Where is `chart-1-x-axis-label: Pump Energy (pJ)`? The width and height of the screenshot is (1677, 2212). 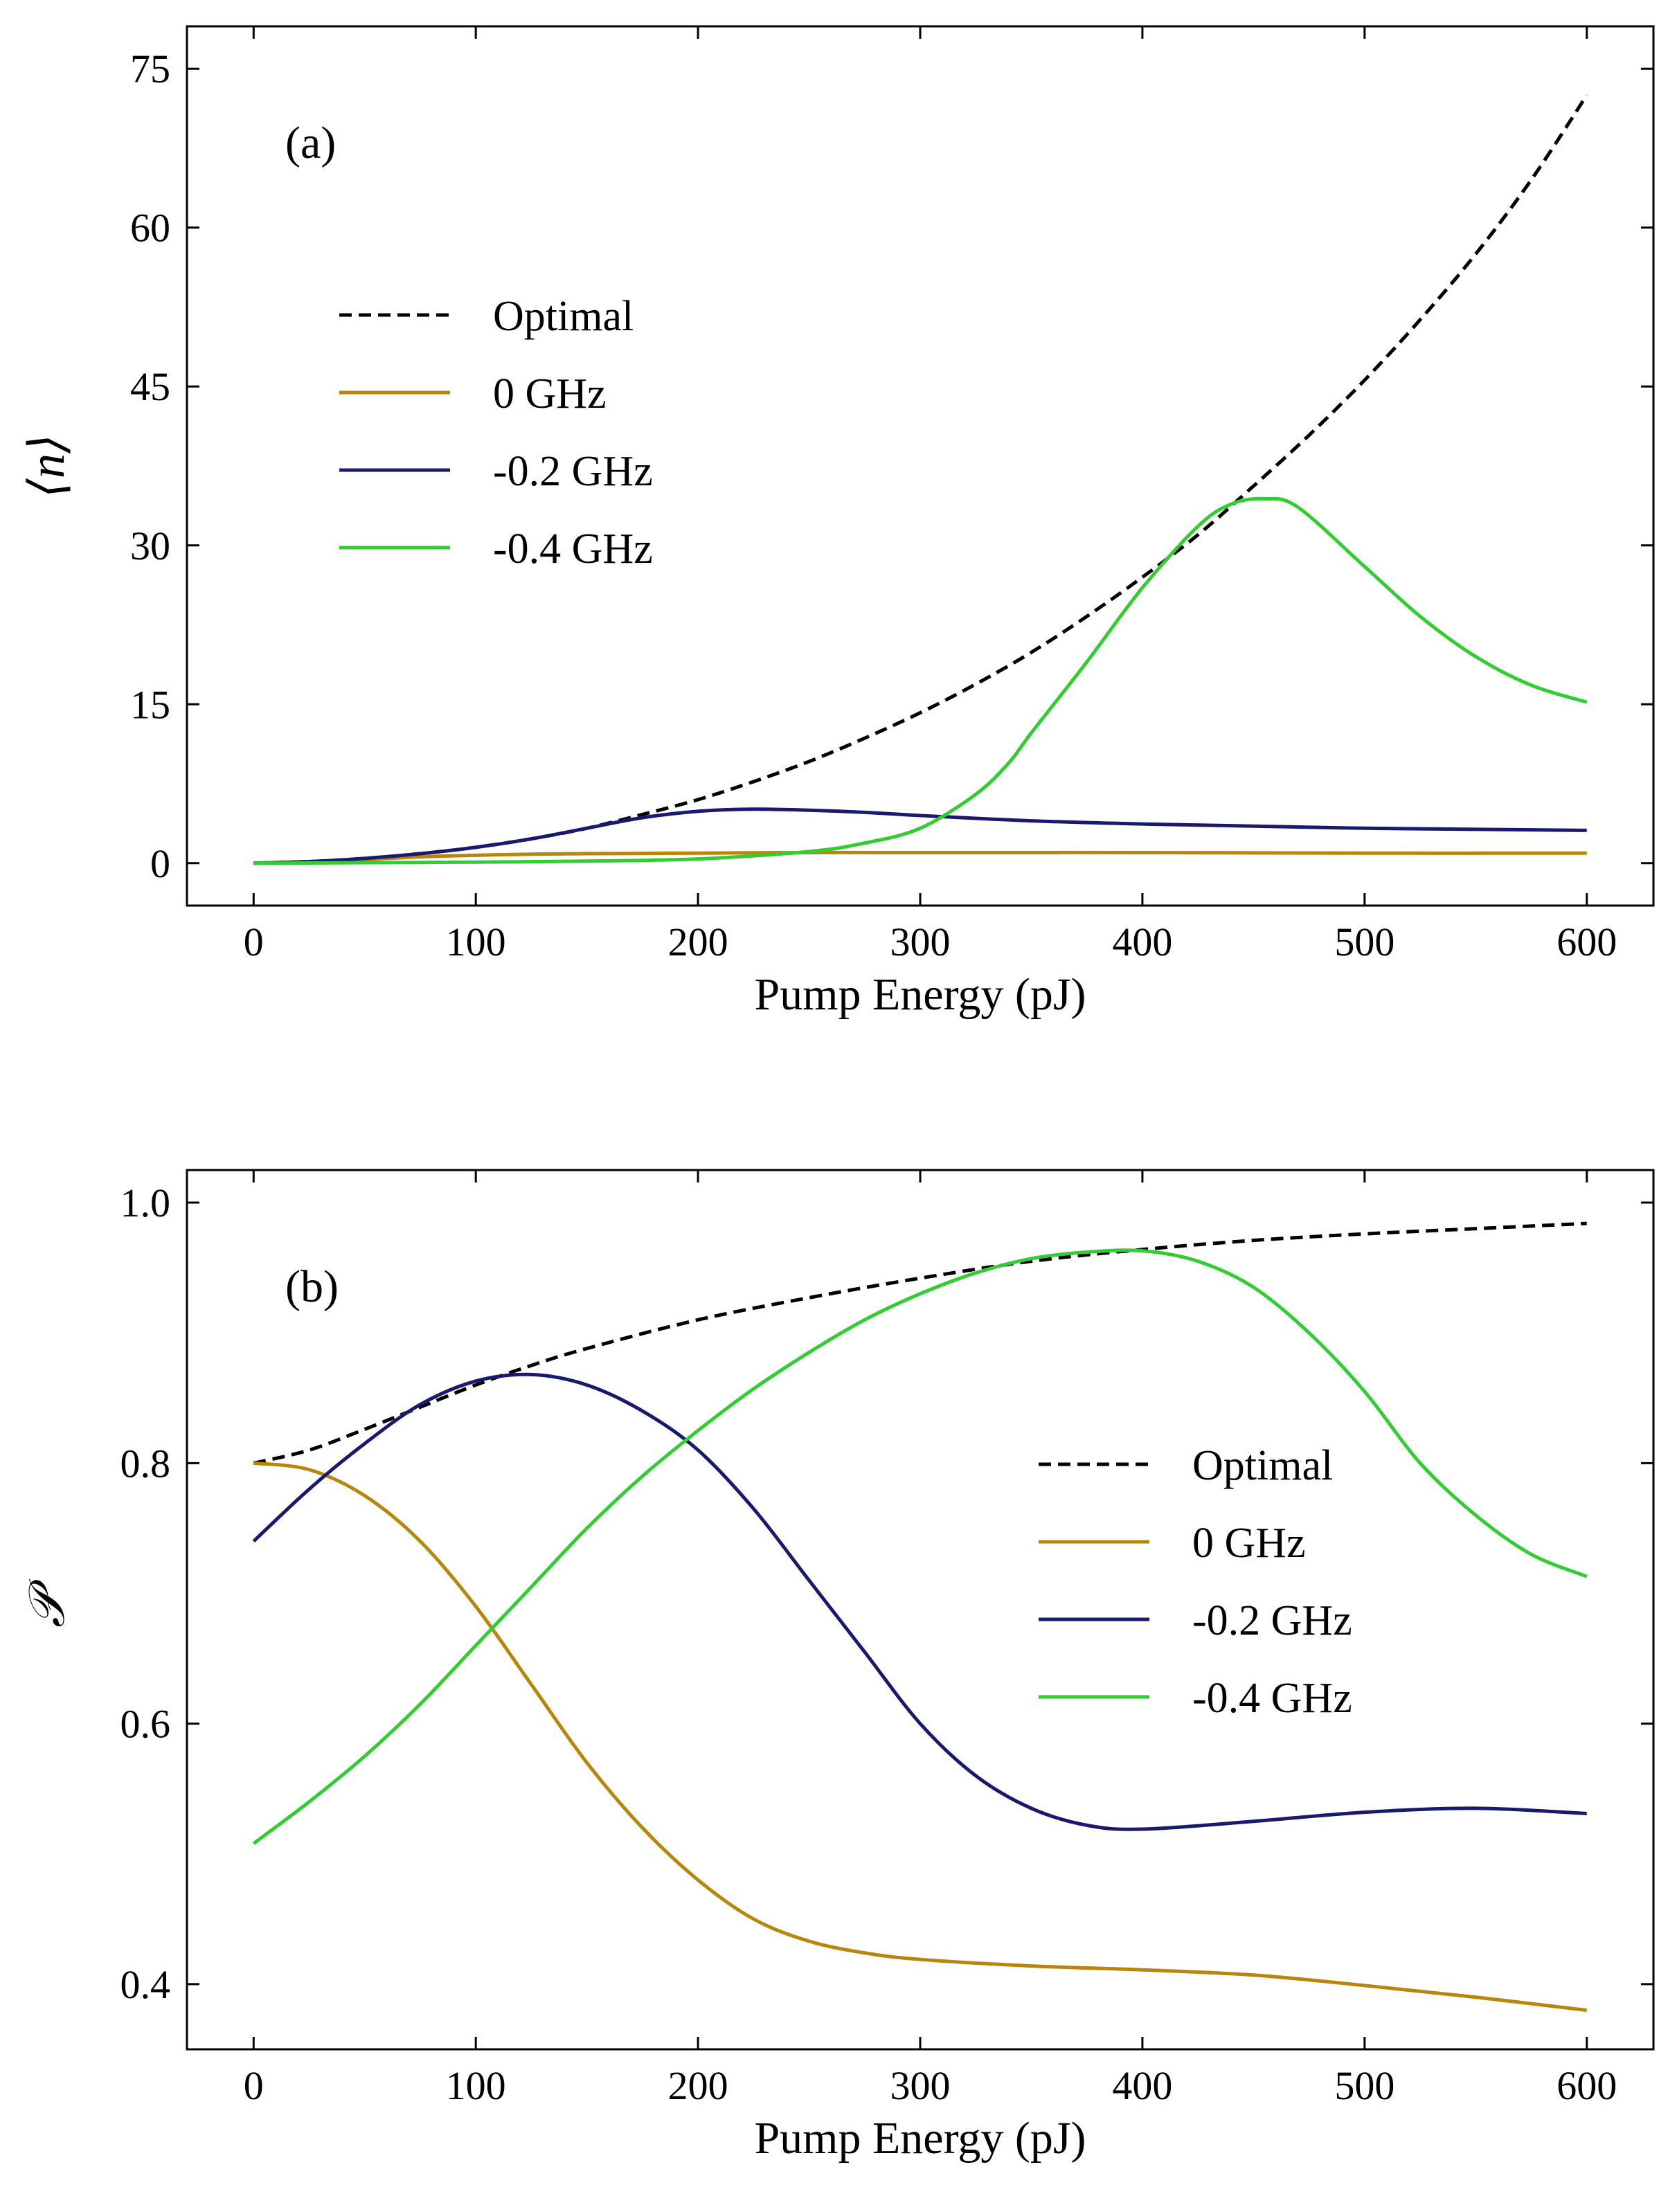
chart-1-x-axis-label: Pump Energy (pJ) is located at coordinates (920, 2138).